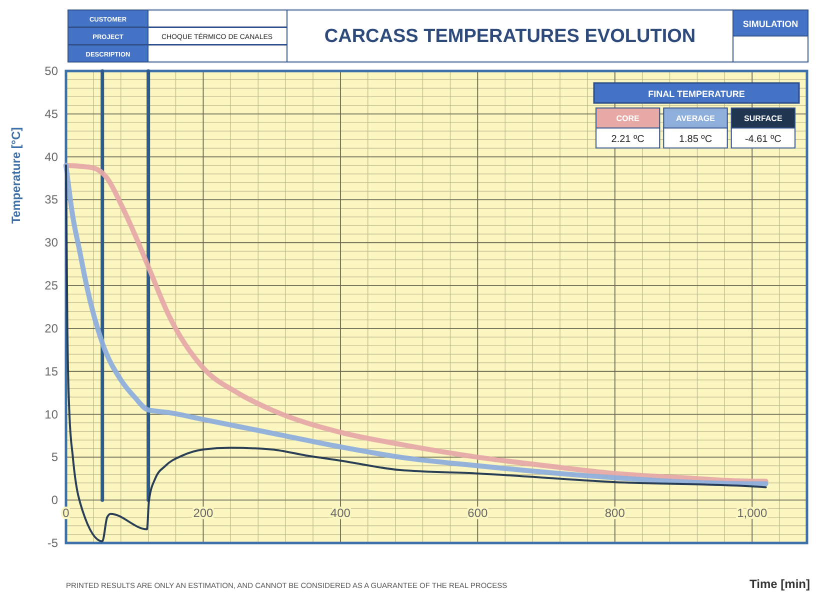 The width and height of the screenshot is (816, 593). Describe the element at coordinates (52, 543) in the screenshot. I see `y-tick-label: -5` at that location.